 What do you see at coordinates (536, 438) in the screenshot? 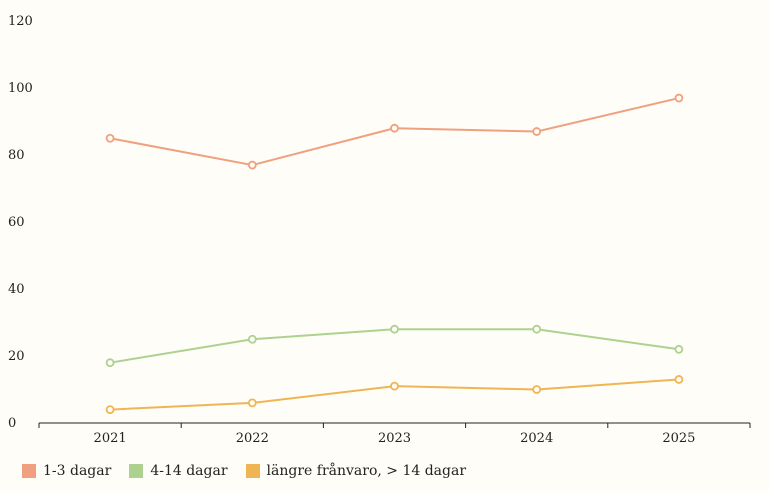
I see `x-tick-label: 2024` at bounding box center [536, 438].